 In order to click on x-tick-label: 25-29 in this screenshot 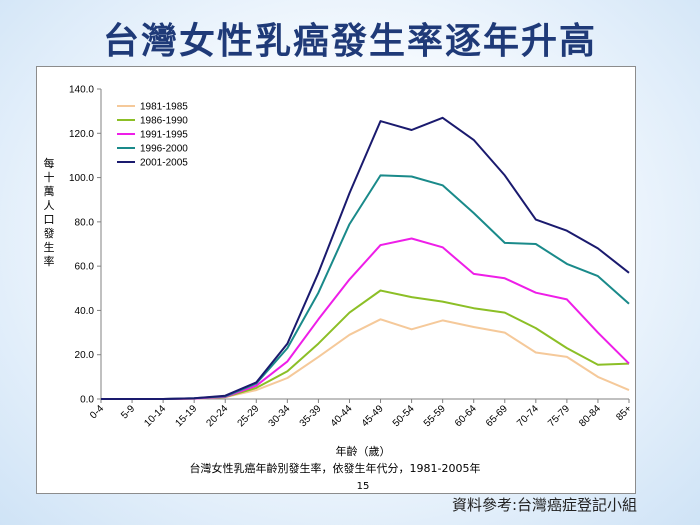, I will do `click(249, 416)`.